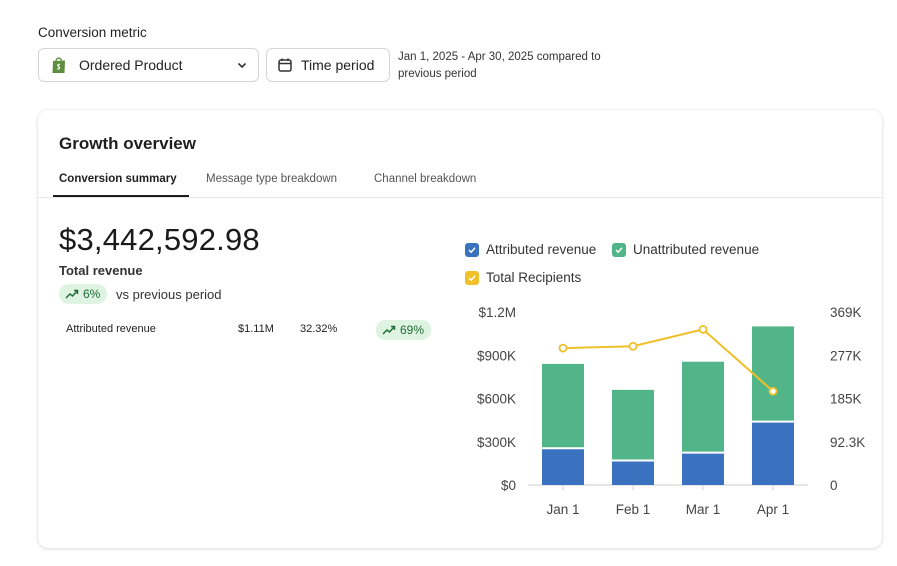 The width and height of the screenshot is (897, 566). Describe the element at coordinates (541, 249) in the screenshot. I see `legend-label: Attributed revenue` at that location.